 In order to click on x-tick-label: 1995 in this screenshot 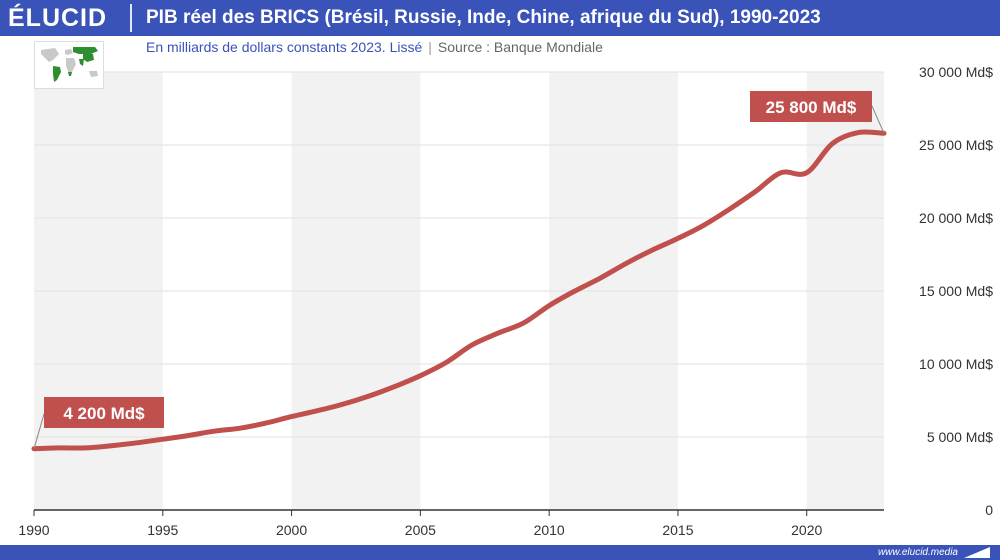, I will do `click(162, 530)`.